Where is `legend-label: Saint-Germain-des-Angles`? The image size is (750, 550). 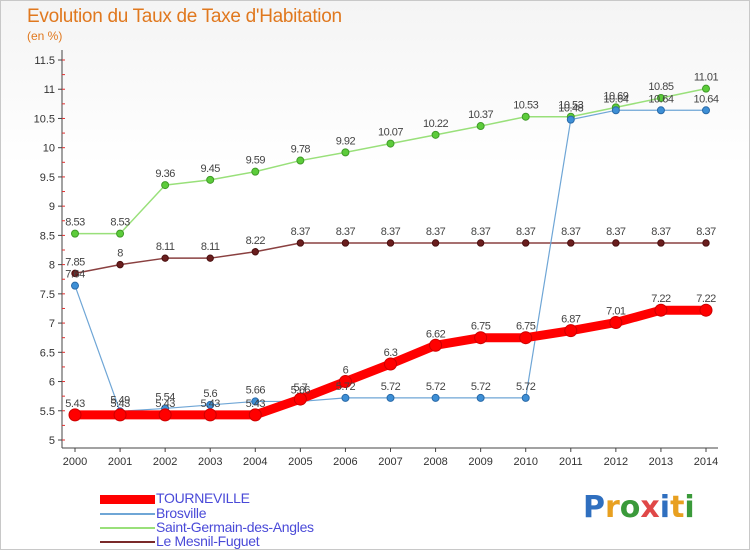 legend-label: Saint-Germain-des-Angles is located at coordinates (235, 527).